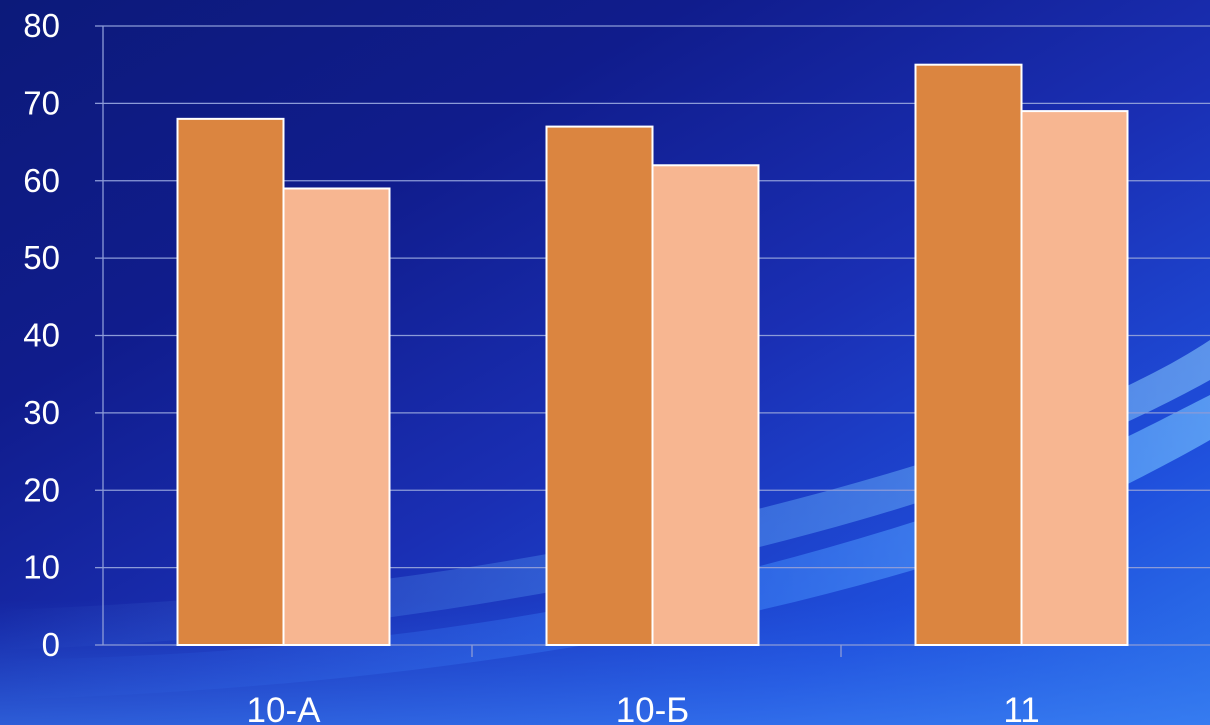 This screenshot has height=725, width=1210. Describe the element at coordinates (41, 567) in the screenshot. I see `y-tick-label: 10` at that location.